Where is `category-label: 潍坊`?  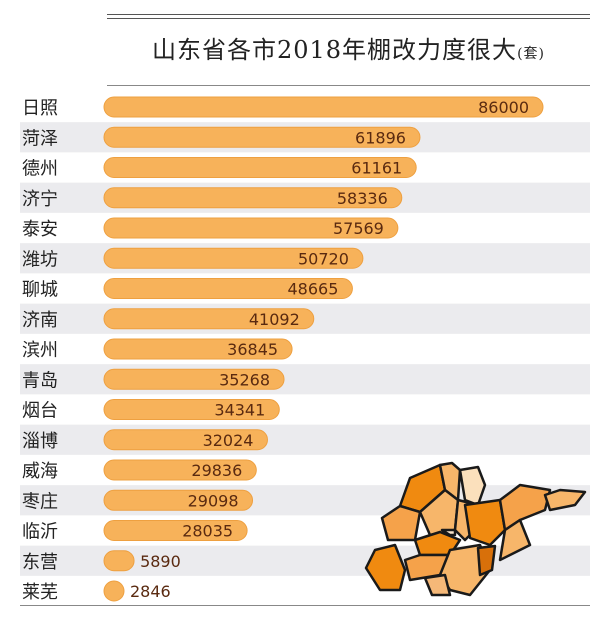
category-label: 潍坊 is located at coordinates (40, 259).